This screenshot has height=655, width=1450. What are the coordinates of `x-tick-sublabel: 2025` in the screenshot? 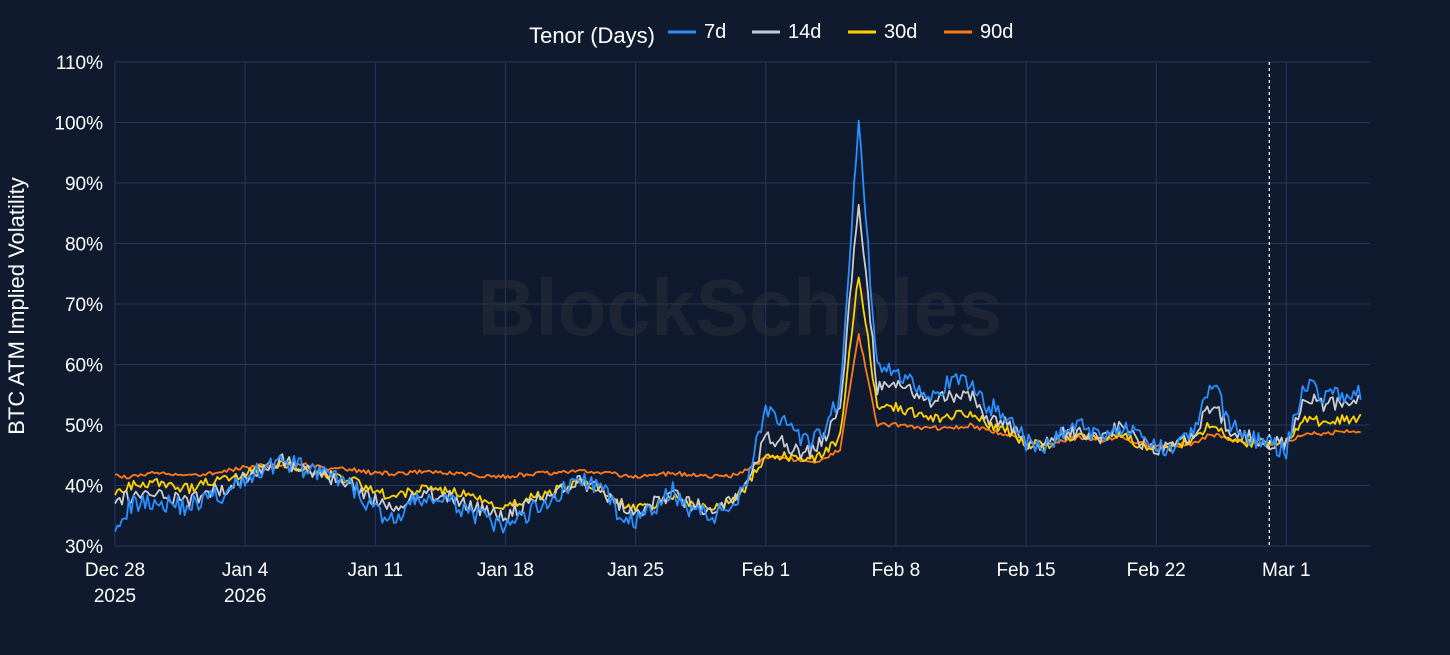 It's located at (115, 596).